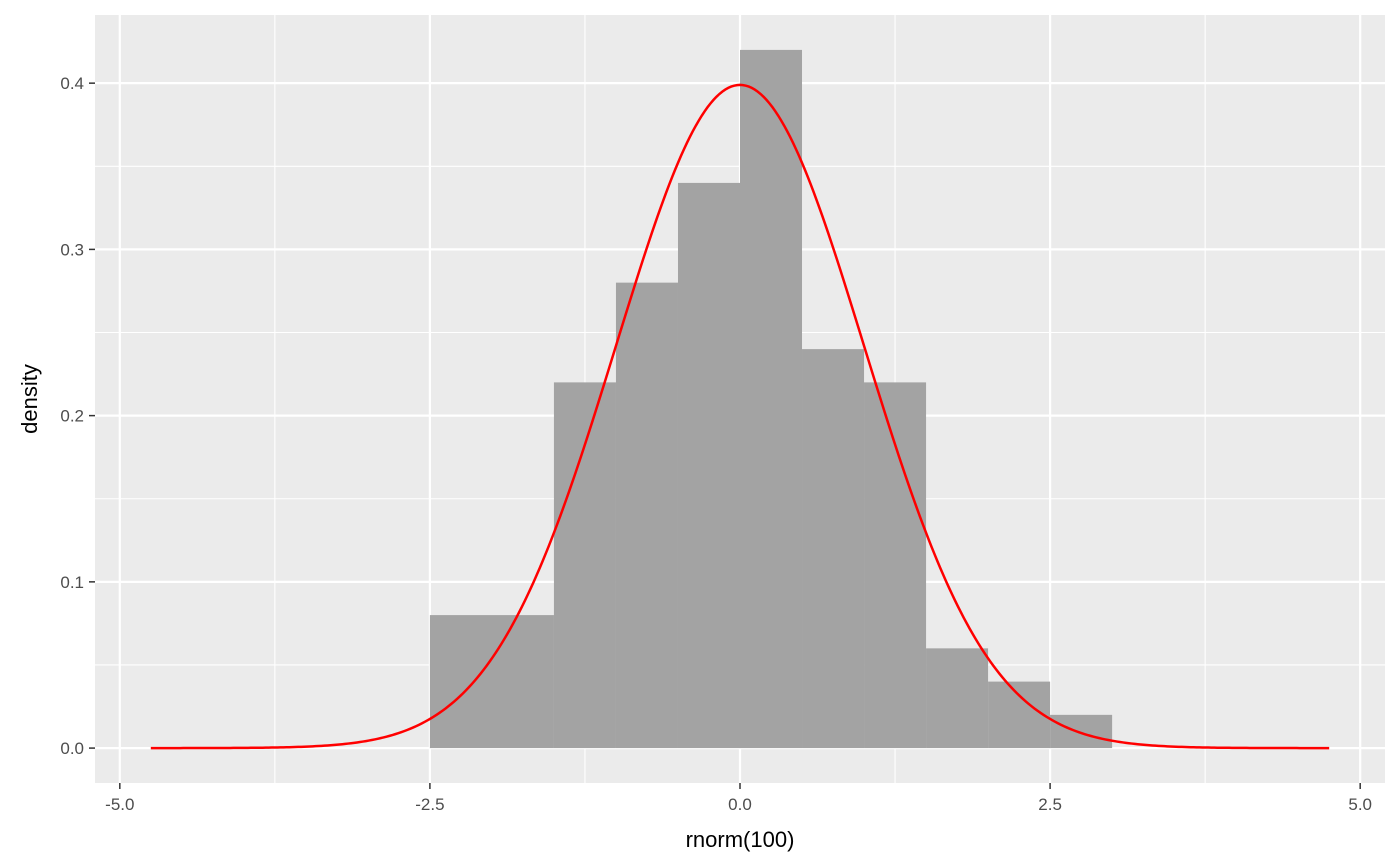 This screenshot has height=866, width=1400. Describe the element at coordinates (1050, 804) in the screenshot. I see `x-tick-label: 2.5` at that location.